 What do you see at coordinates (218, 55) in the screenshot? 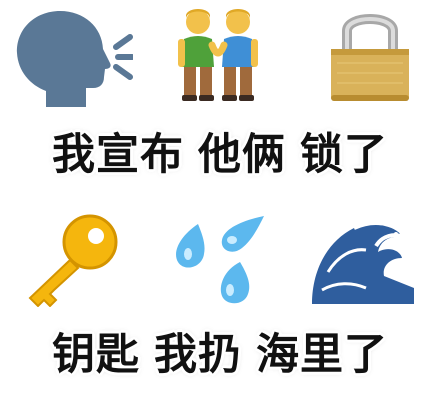
I see `two-men-holding-hands-icon` at bounding box center [218, 55].